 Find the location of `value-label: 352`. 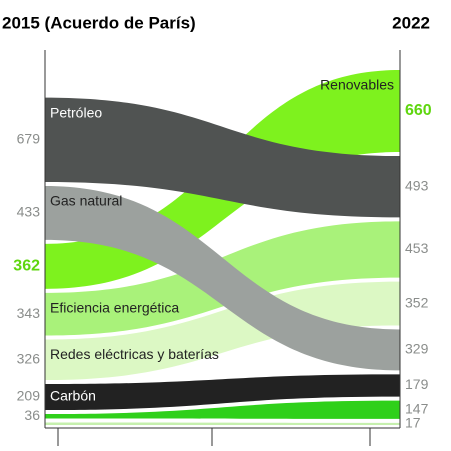

value-label: 352 is located at coordinates (417, 302).